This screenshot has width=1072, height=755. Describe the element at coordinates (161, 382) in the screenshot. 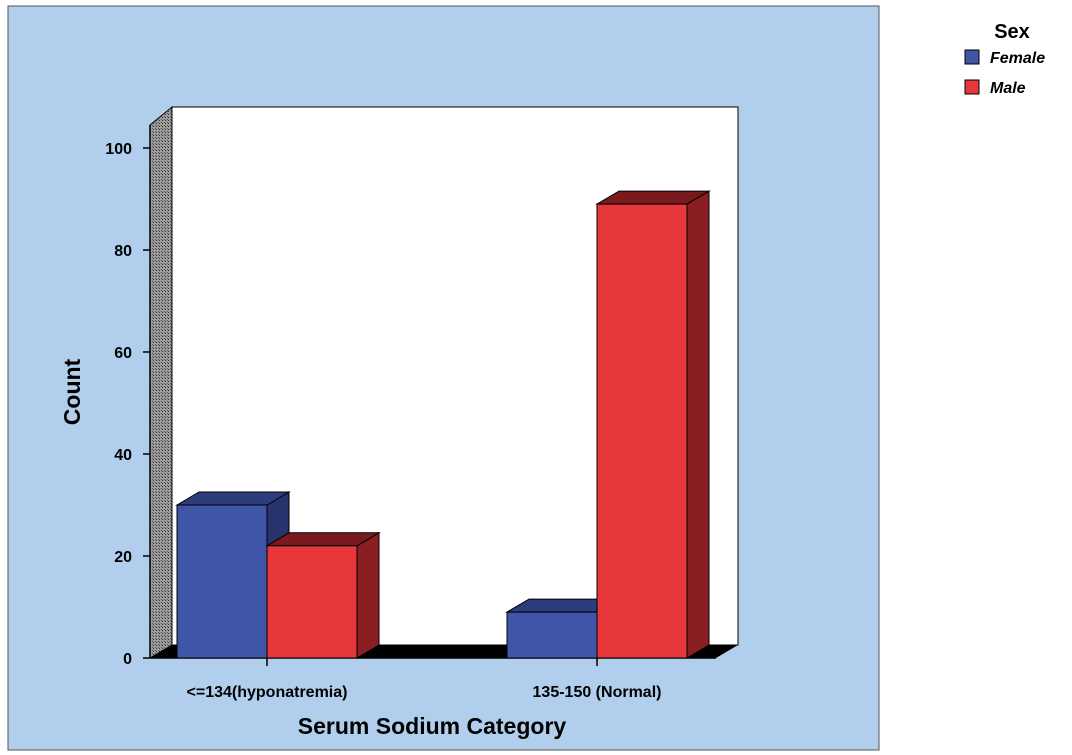

I see `left-wall` at that location.